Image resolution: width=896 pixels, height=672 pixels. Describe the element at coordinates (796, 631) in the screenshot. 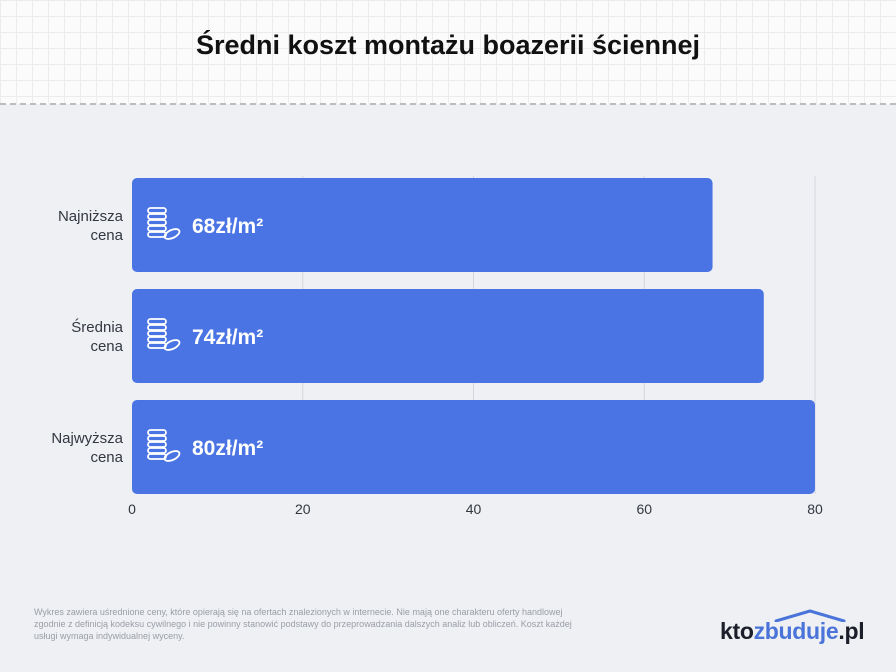

I see `logo-accent: zbuduje` at that location.